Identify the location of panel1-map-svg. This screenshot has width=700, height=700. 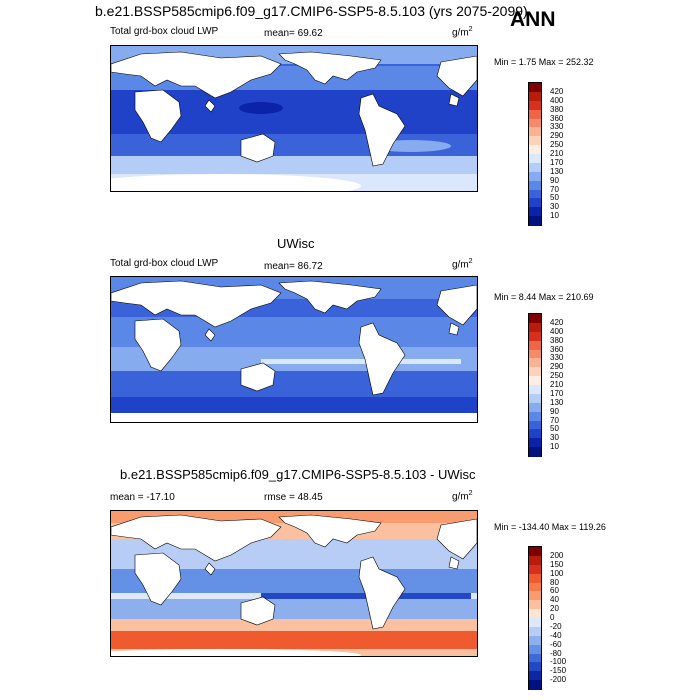
(294, 118).